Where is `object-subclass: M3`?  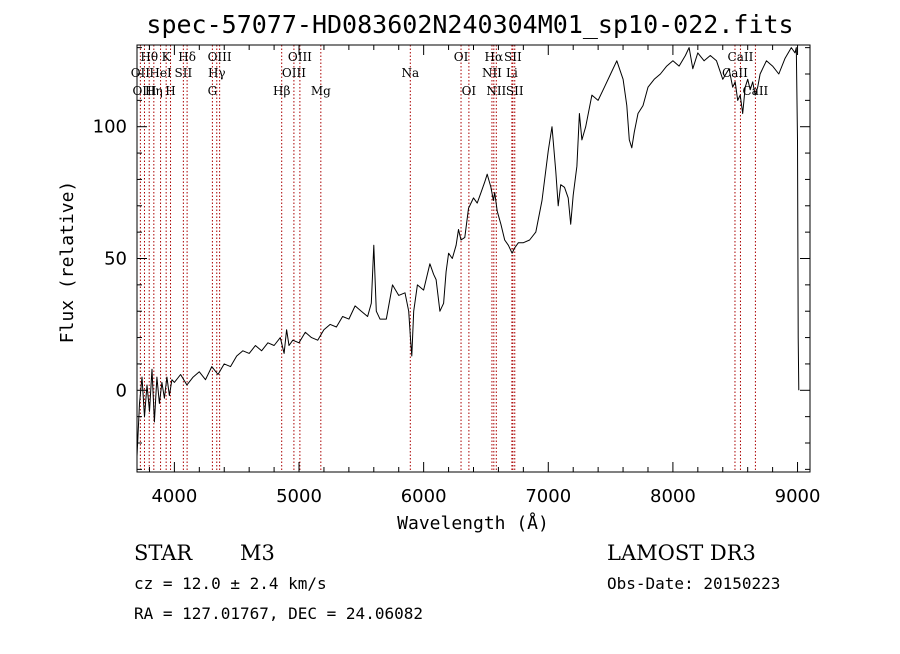
object-subclass: M3 is located at coordinates (257, 553).